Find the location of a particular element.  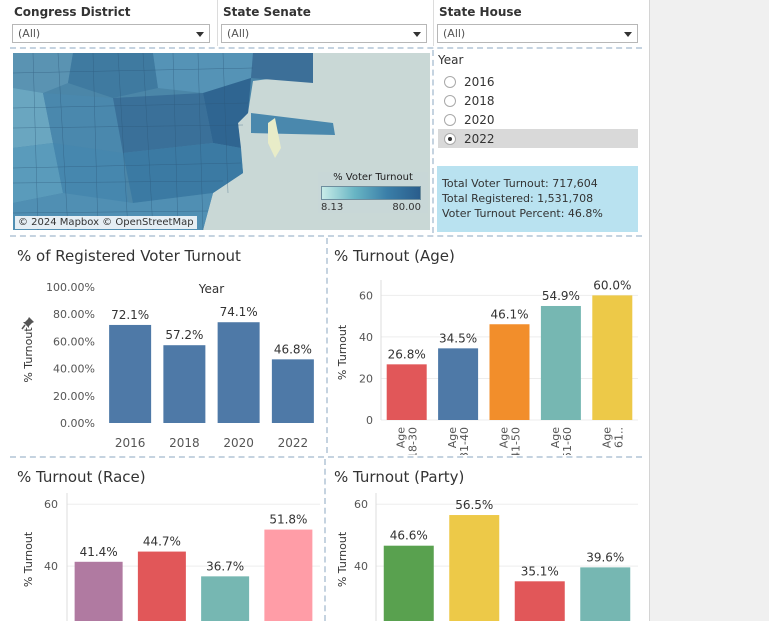

year-filter: Year 2016 2018 2020 2022 is located at coordinates (538, 100).